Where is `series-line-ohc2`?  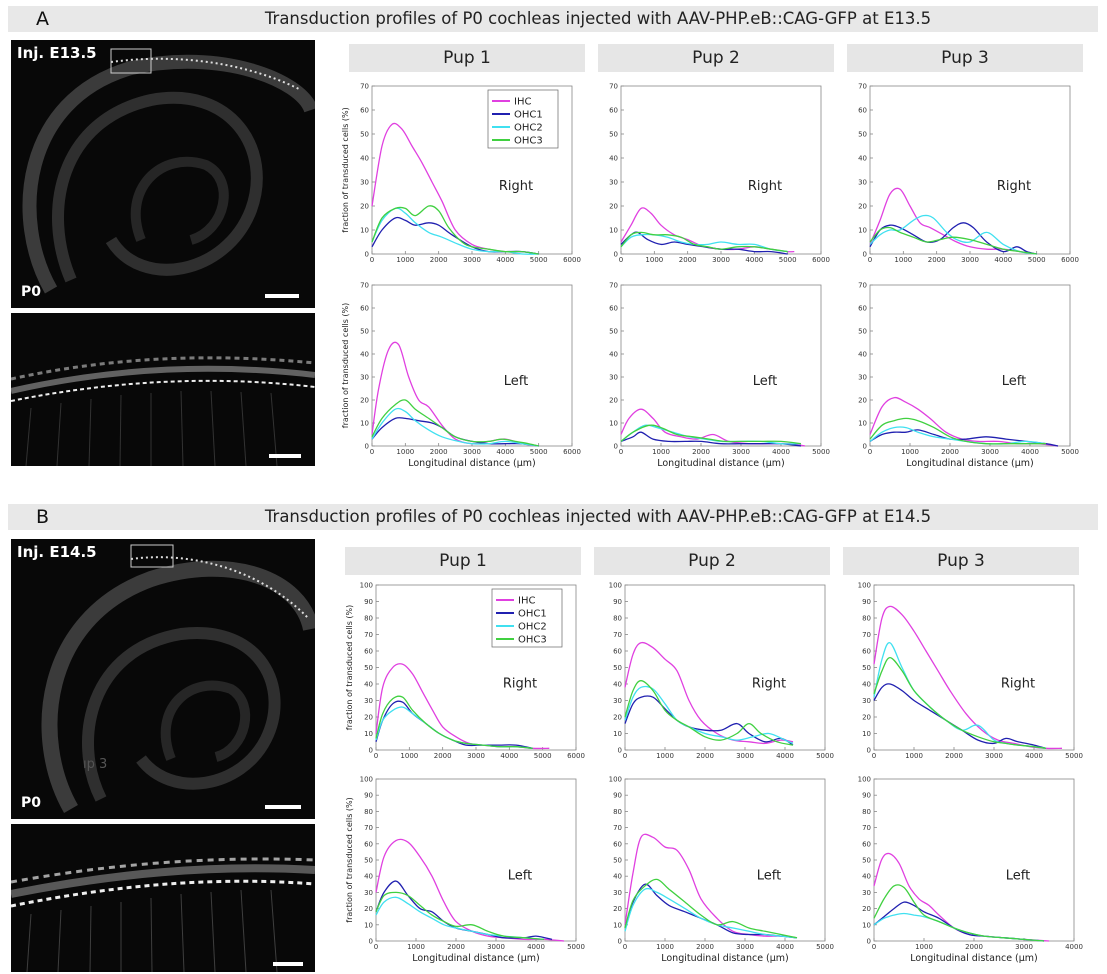 series-line-ohc2 is located at coordinates (709, 714).